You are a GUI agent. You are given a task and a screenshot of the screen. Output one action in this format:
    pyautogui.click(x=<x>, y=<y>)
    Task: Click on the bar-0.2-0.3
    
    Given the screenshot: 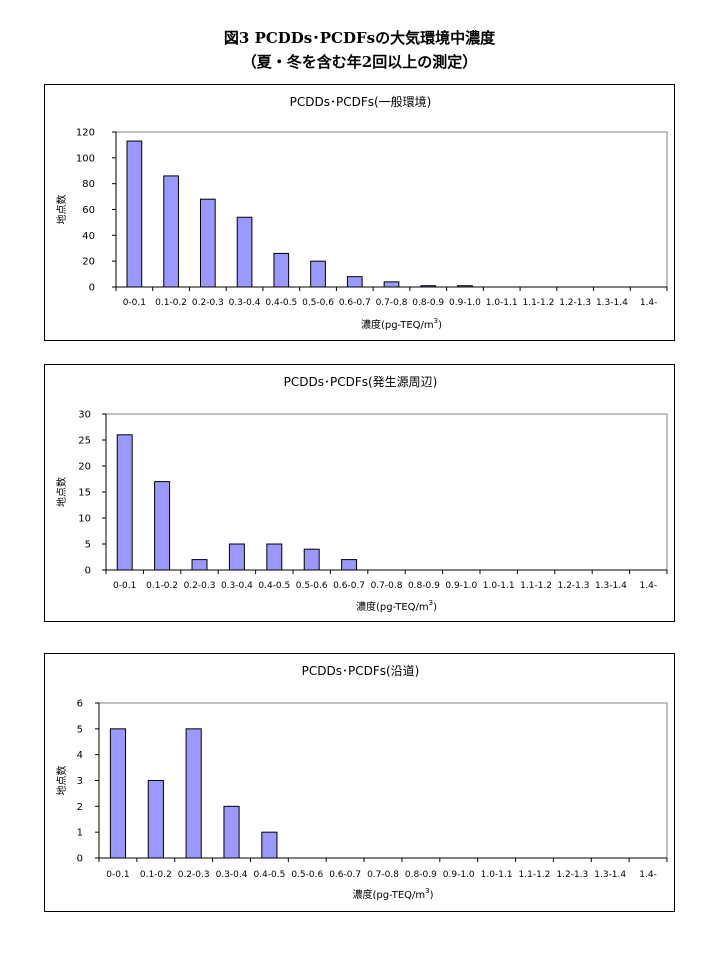 What is the action you would take?
    pyautogui.click(x=193, y=793)
    